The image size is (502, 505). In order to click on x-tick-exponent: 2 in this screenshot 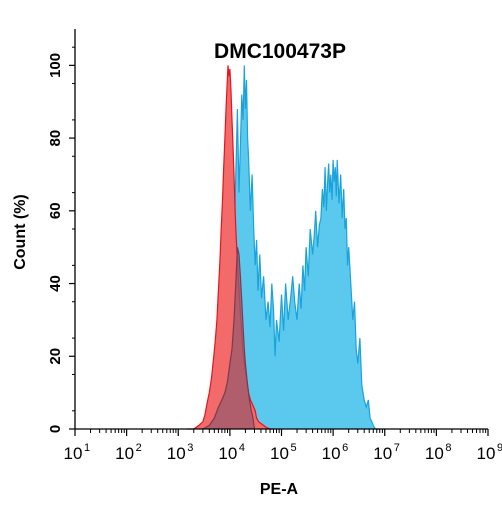, I will do `click(139, 448)`.